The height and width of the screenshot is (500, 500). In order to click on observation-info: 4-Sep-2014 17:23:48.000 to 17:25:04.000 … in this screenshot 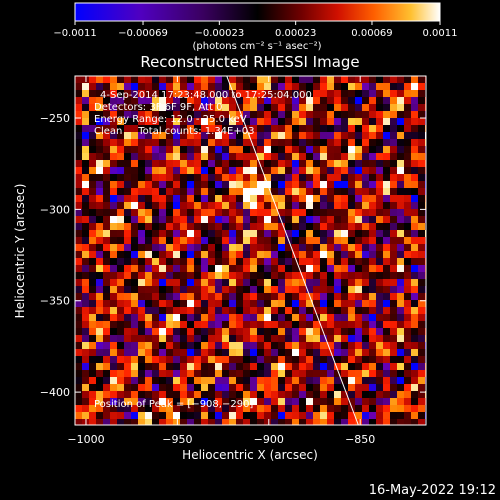, I will do `click(203, 113)`.